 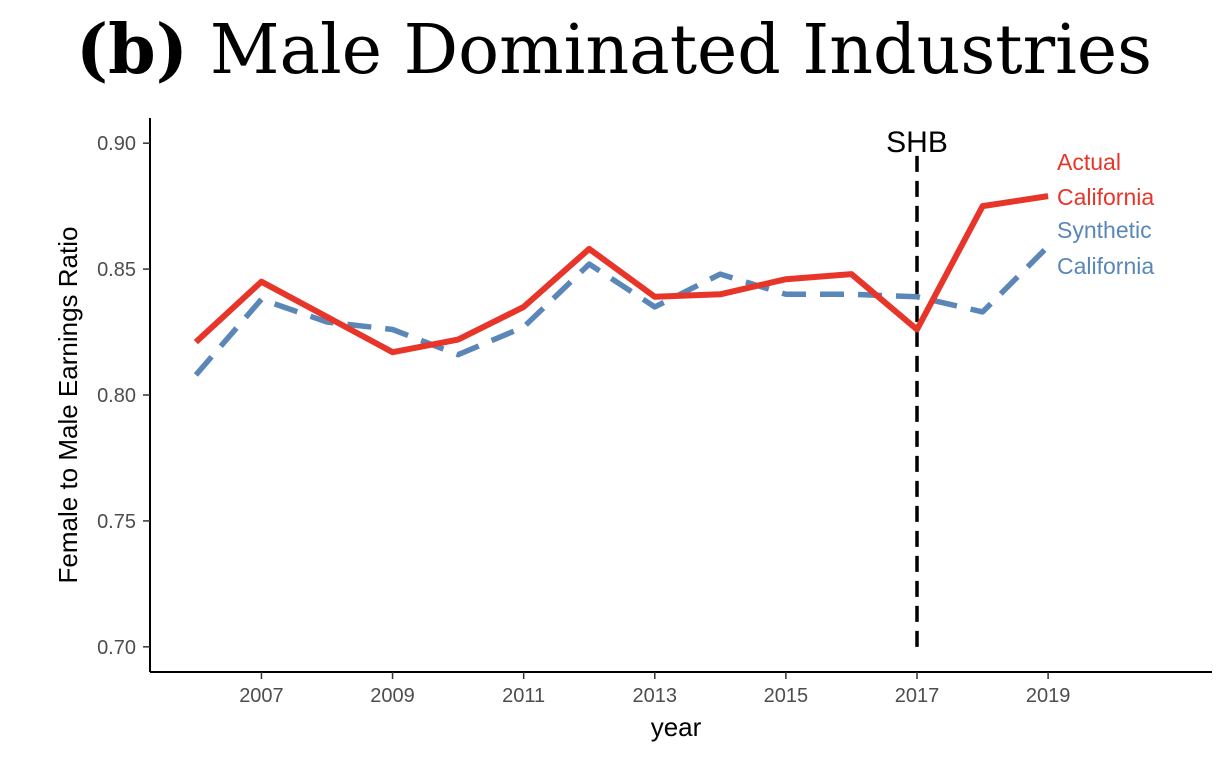 What do you see at coordinates (116, 522) in the screenshot?
I see `y-tick-label: 0.75` at bounding box center [116, 522].